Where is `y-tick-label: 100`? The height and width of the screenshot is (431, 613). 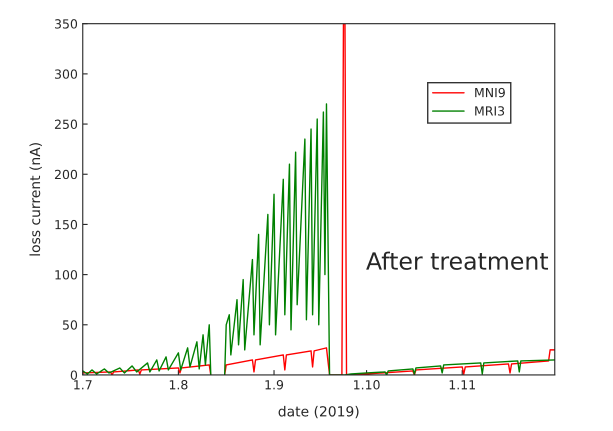 y-tick-label: 100 is located at coordinates (66, 275).